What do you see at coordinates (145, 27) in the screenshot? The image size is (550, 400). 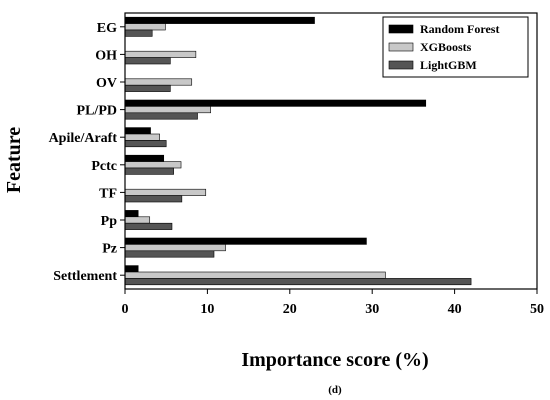 I see `bar-xgboosts-eg` at bounding box center [145, 27].